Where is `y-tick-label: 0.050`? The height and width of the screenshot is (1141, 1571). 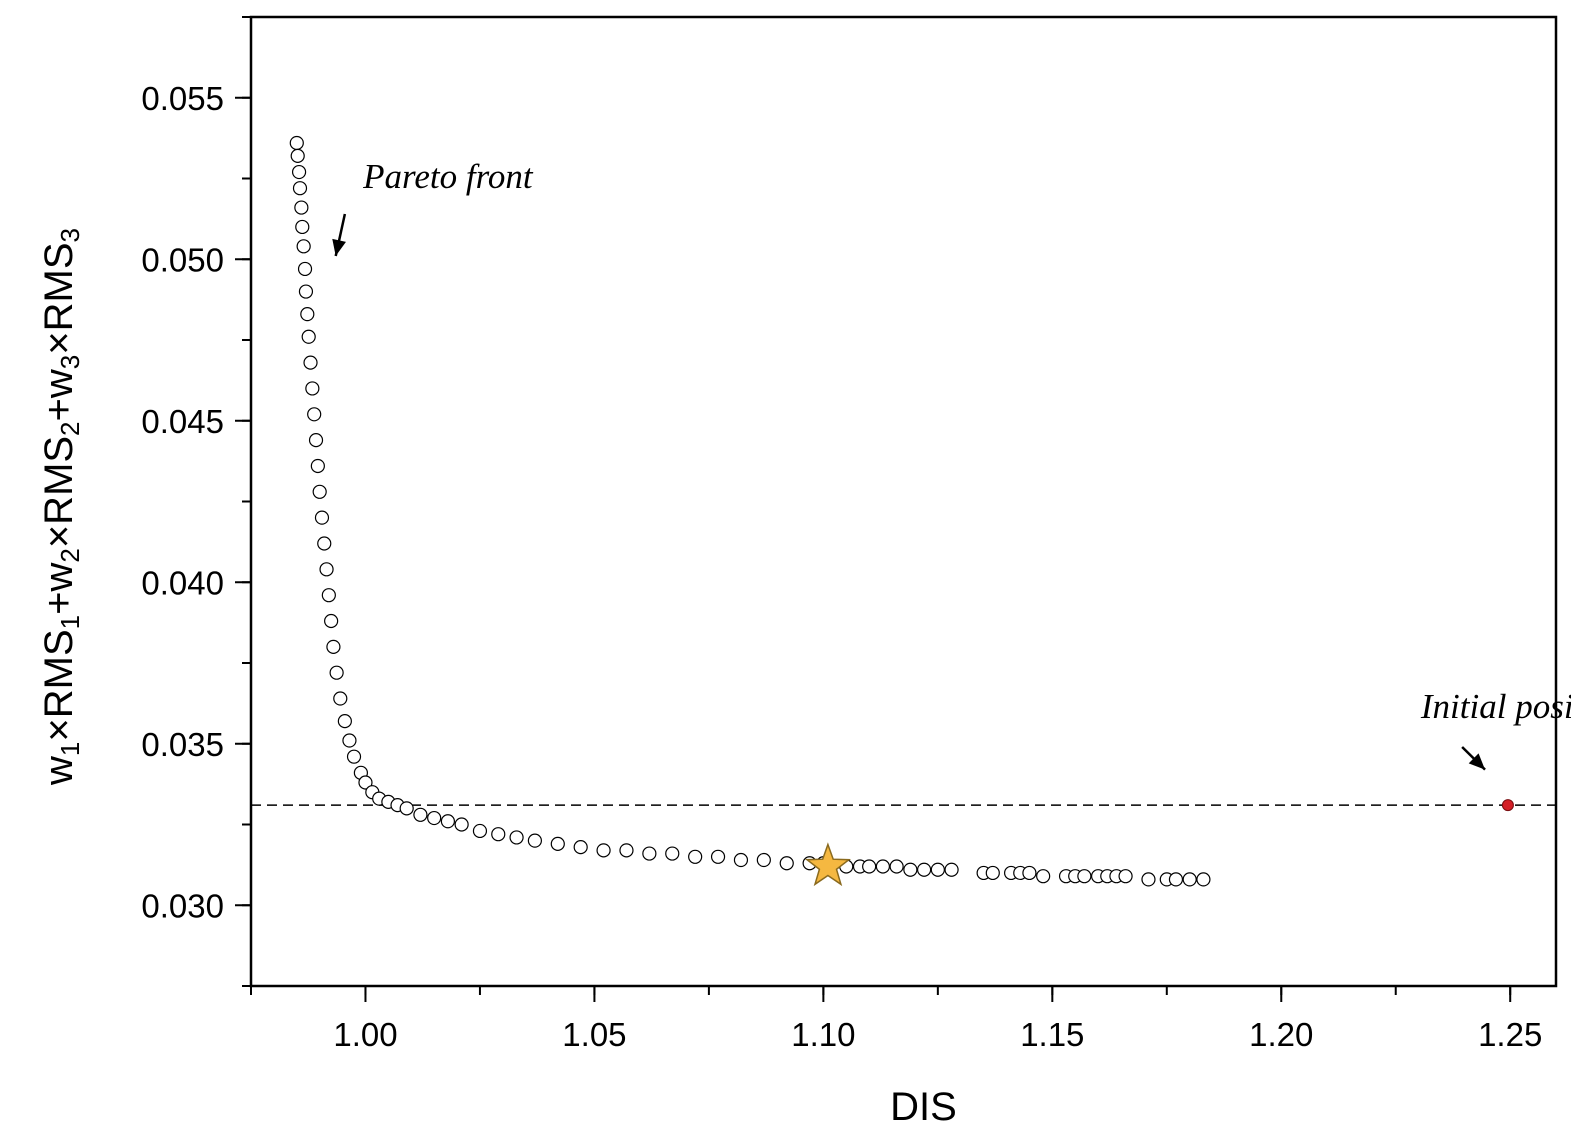
y-tick-label: 0.050 is located at coordinates (182, 259).